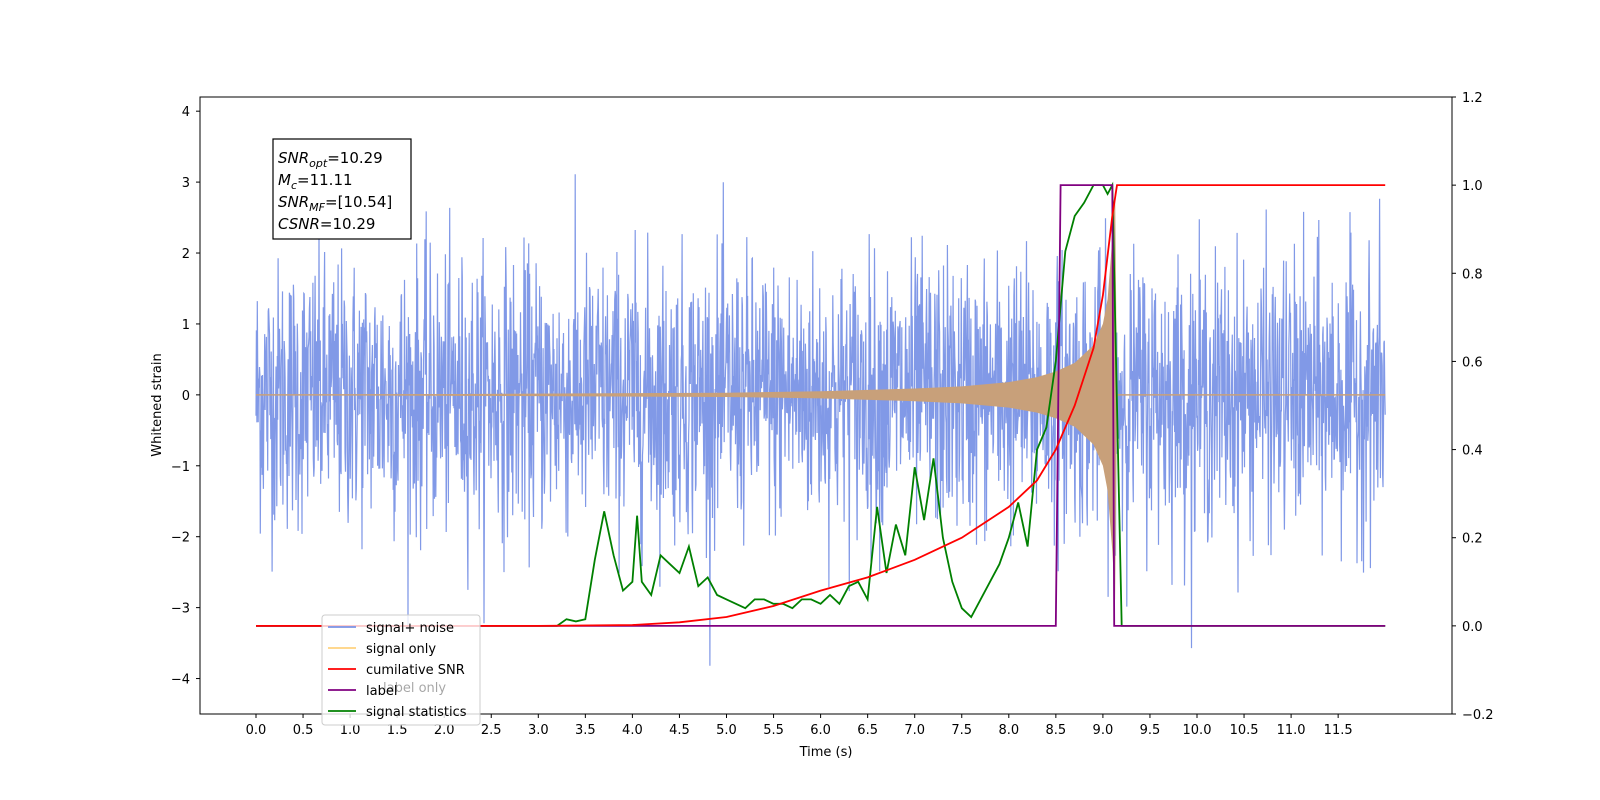  Describe the element at coordinates (381, 691) in the screenshot. I see `legend-label: label` at that location.